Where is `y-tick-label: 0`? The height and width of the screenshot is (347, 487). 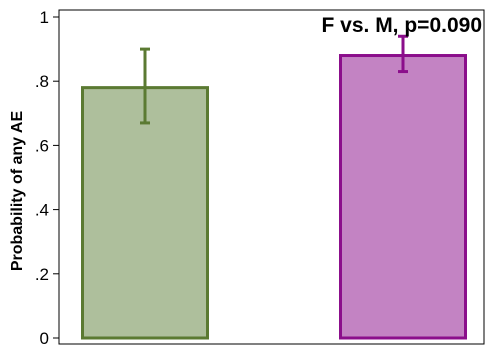
y-tick-label: 0 is located at coordinates (44, 338).